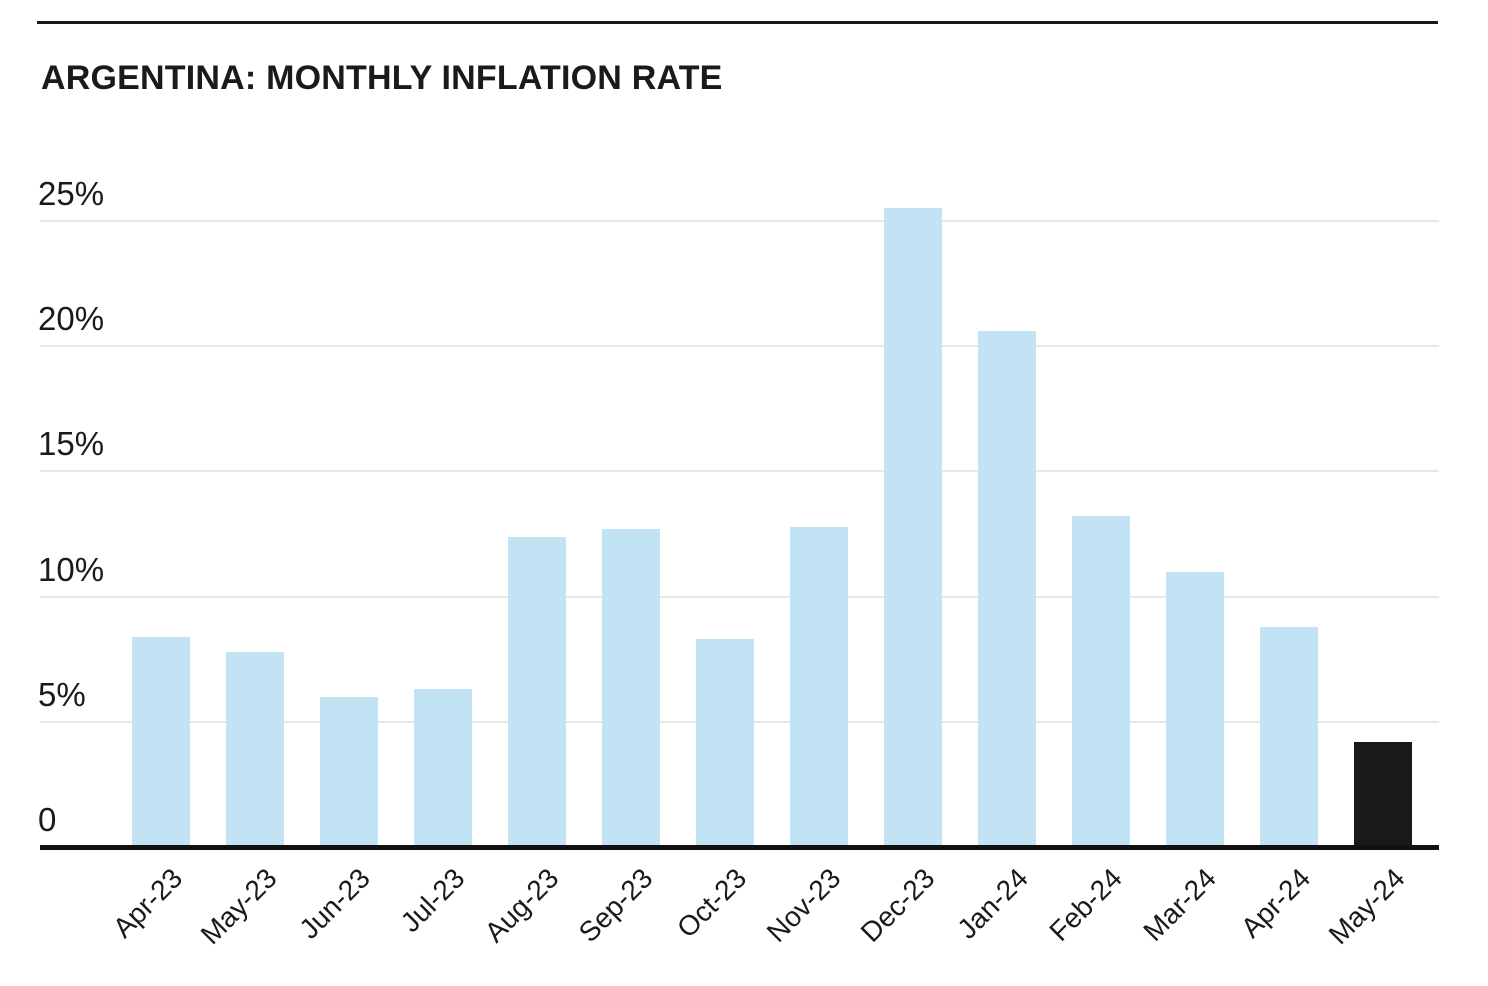  I want to click on x-tick-label-may-24: May-24, so click(1366, 906).